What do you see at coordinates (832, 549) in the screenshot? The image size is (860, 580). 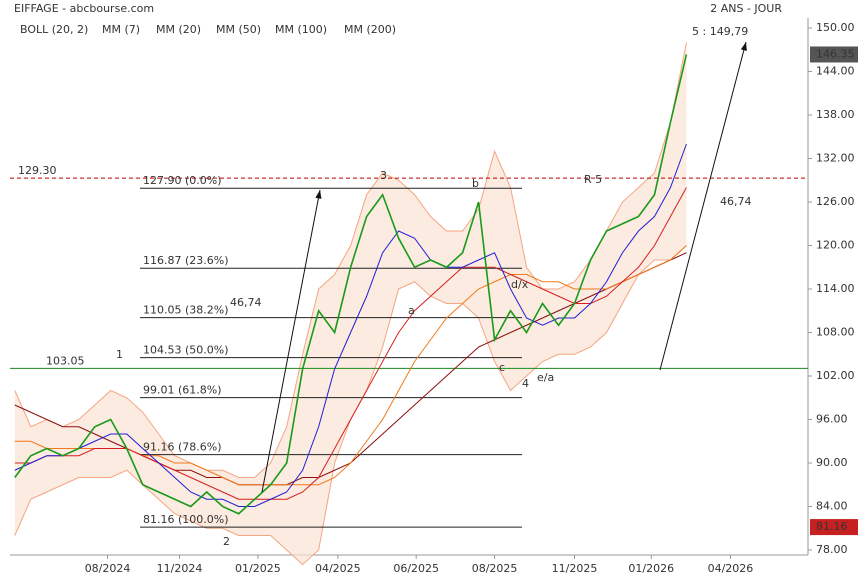 I see `y-tick-label: 78.00` at bounding box center [832, 549].